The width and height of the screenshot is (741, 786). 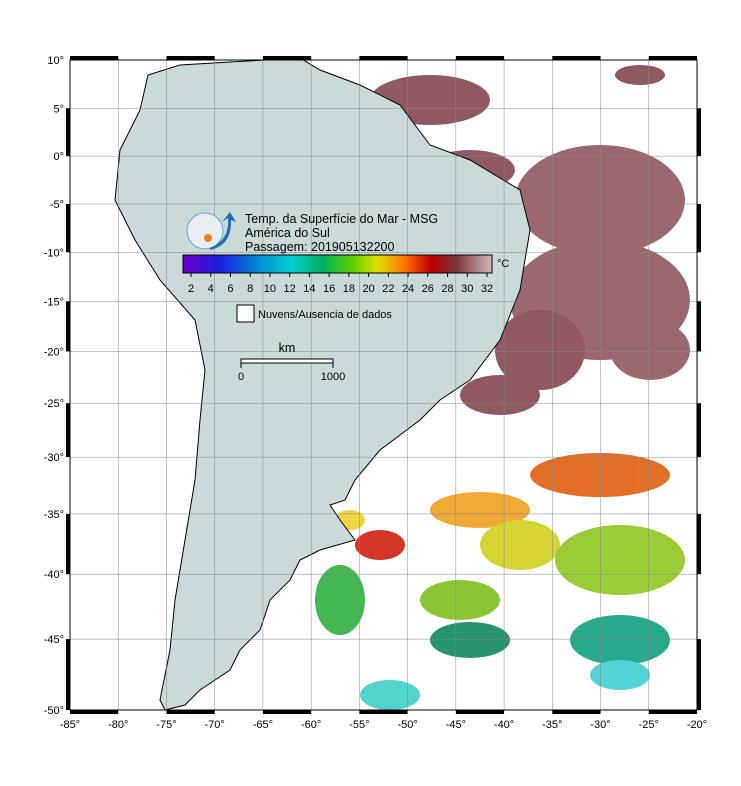 What do you see at coordinates (428, 289) in the screenshot?
I see `colorbar-label: 26` at bounding box center [428, 289].